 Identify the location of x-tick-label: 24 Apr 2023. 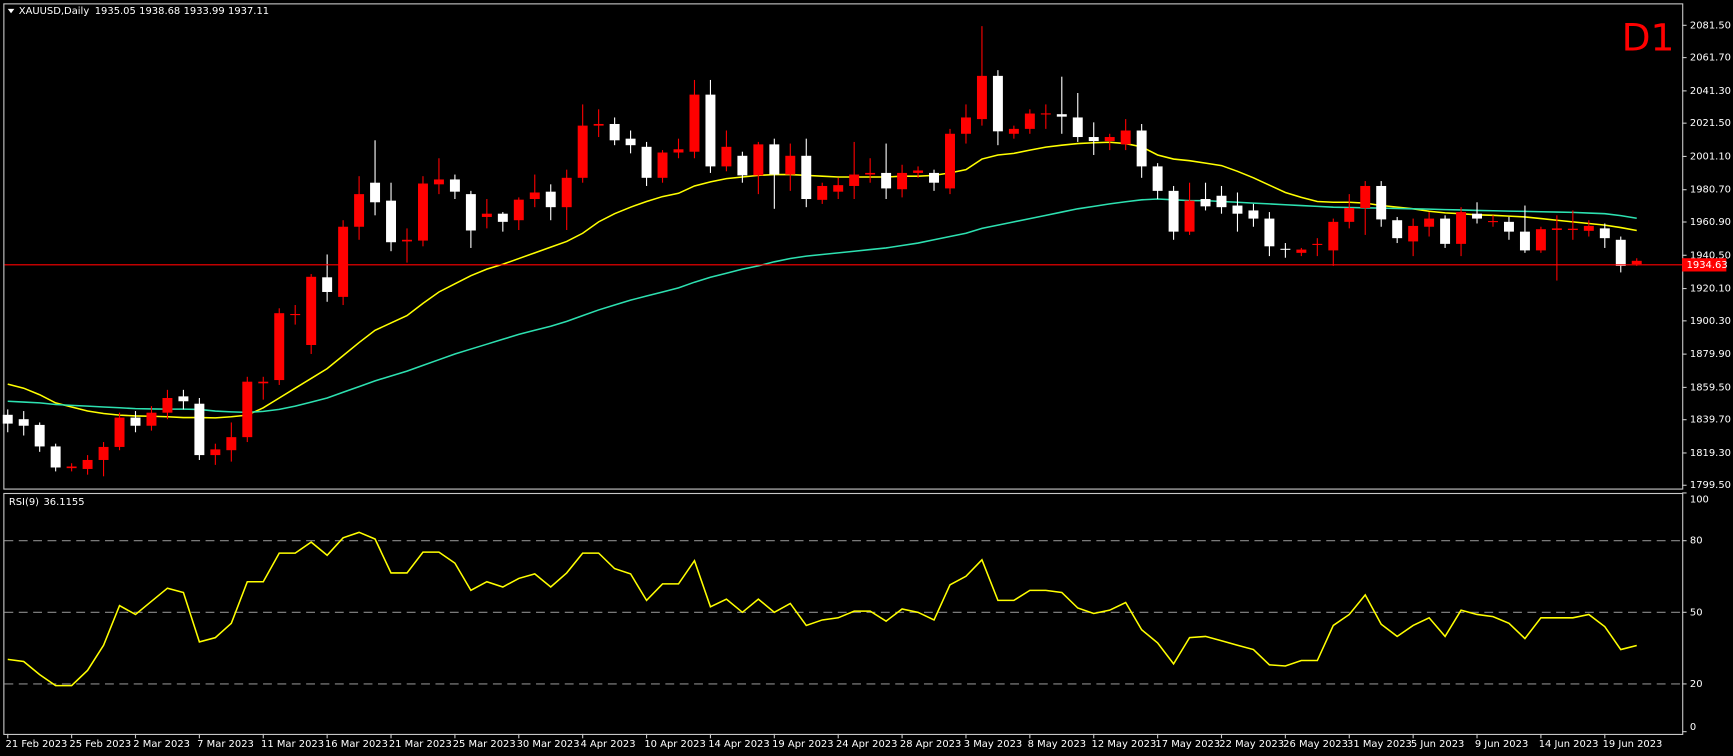
(866, 744).